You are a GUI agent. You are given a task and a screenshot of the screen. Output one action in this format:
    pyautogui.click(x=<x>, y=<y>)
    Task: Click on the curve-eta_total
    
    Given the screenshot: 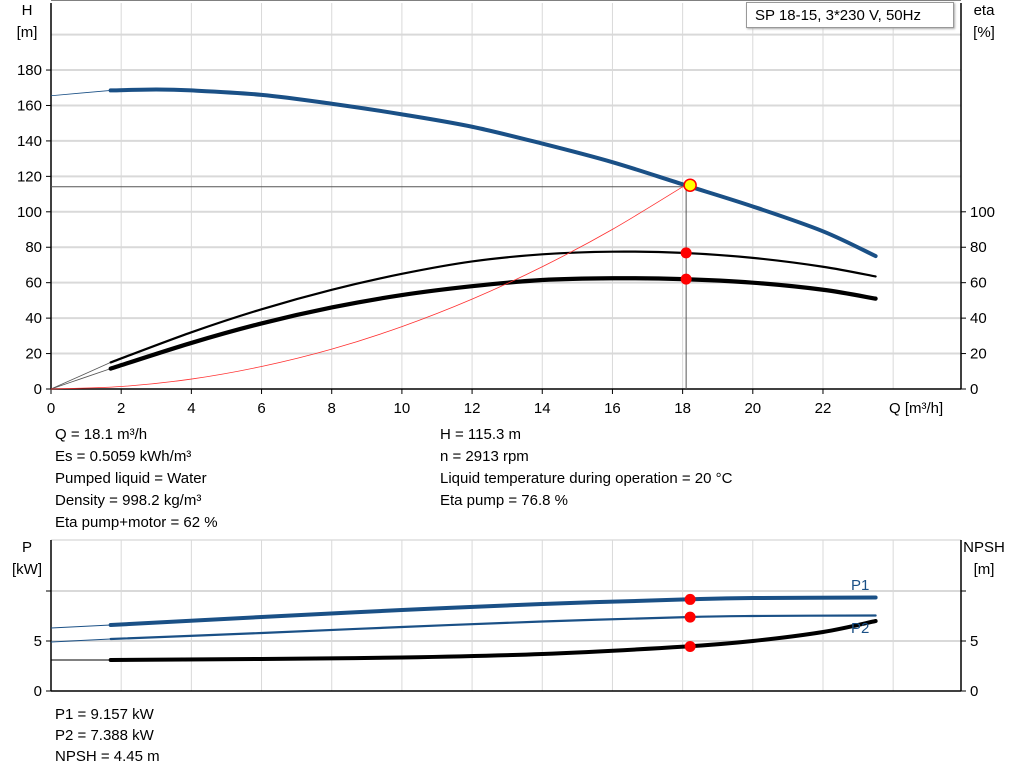 What is the action you would take?
    pyautogui.click(x=493, y=323)
    